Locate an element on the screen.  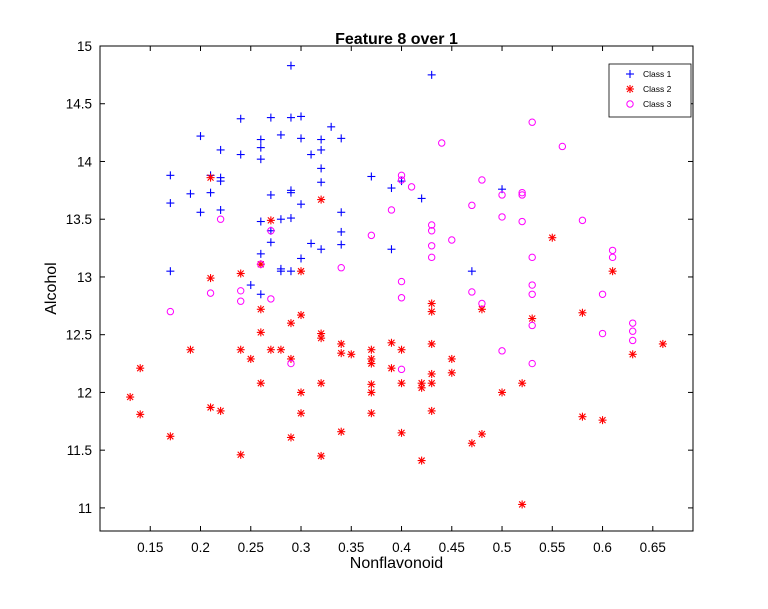
y-tick-label: 14 is located at coordinates (85, 161).